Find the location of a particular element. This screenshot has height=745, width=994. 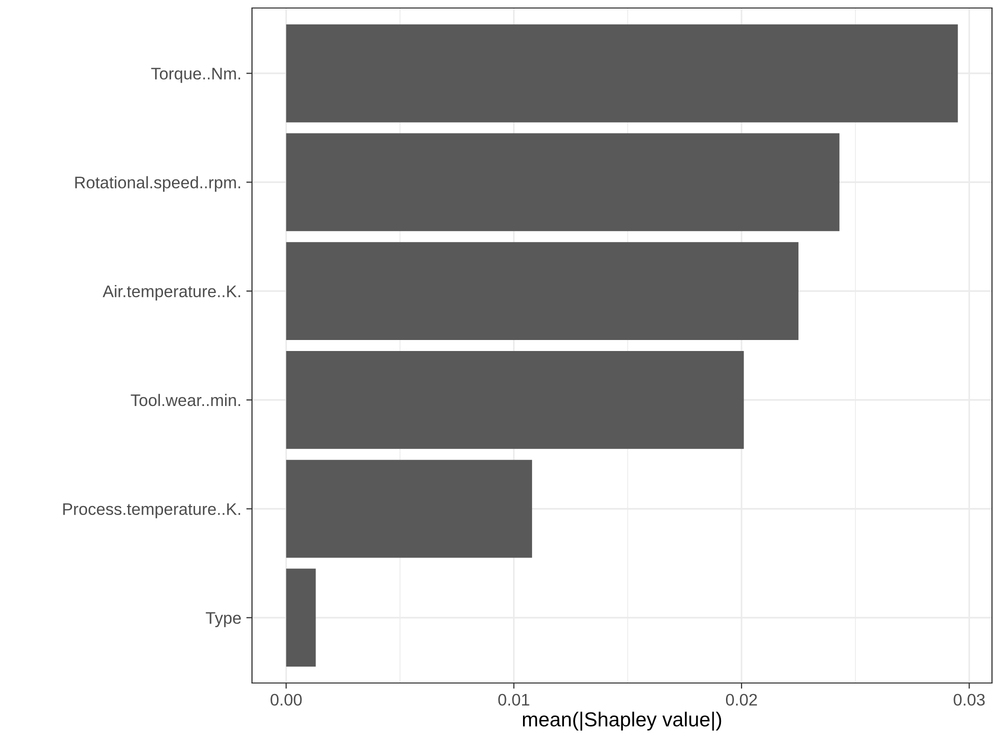

y-tick-label: Rotational.speed..rpm. is located at coordinates (157, 184).